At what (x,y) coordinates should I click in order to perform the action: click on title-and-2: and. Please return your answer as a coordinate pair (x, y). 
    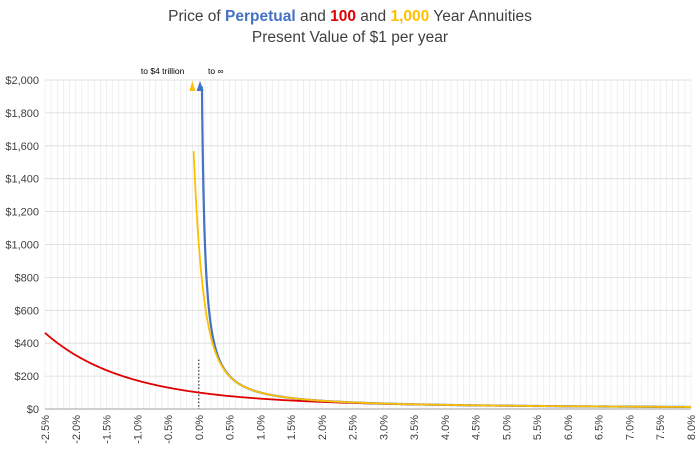
    Looking at the image, I should click on (373, 16).